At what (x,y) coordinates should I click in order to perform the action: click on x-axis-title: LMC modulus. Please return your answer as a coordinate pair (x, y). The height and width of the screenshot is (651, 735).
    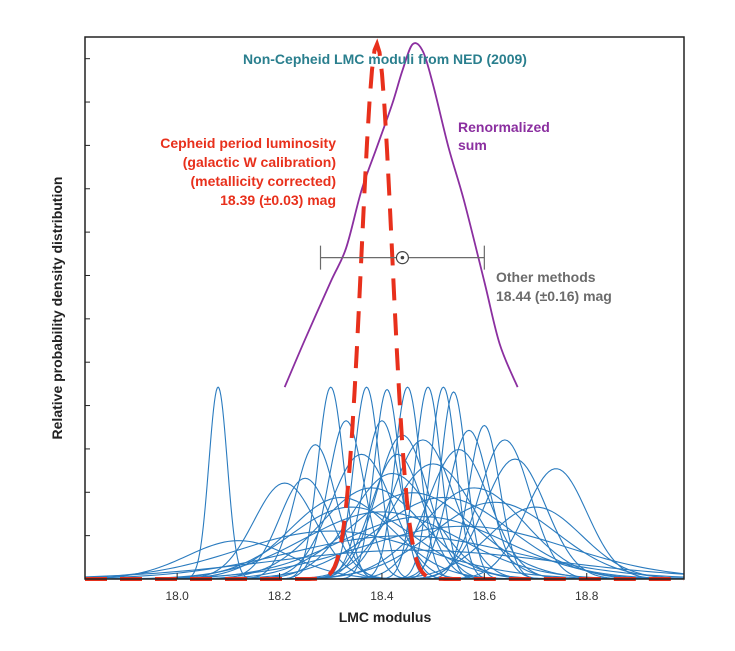
    Looking at the image, I should click on (385, 617).